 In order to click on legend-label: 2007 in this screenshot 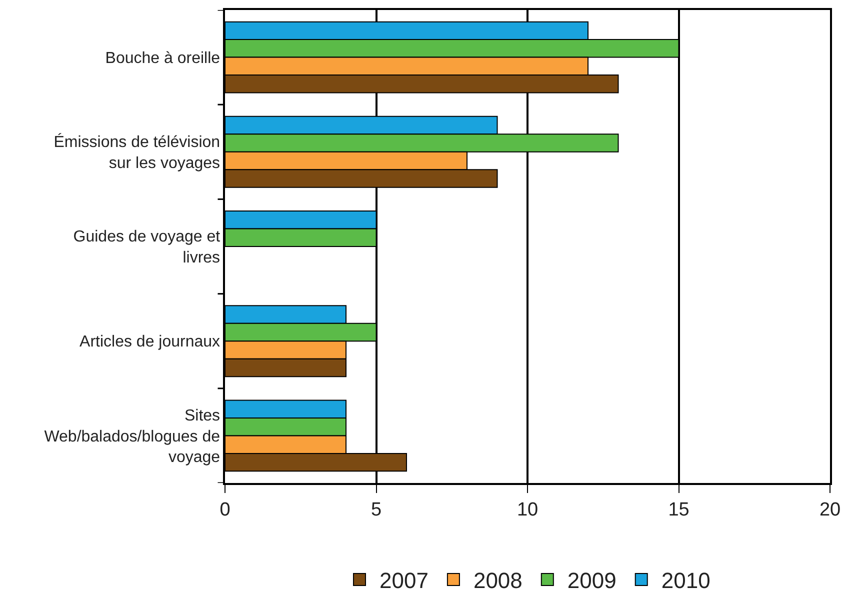, I will do `click(404, 581)`.